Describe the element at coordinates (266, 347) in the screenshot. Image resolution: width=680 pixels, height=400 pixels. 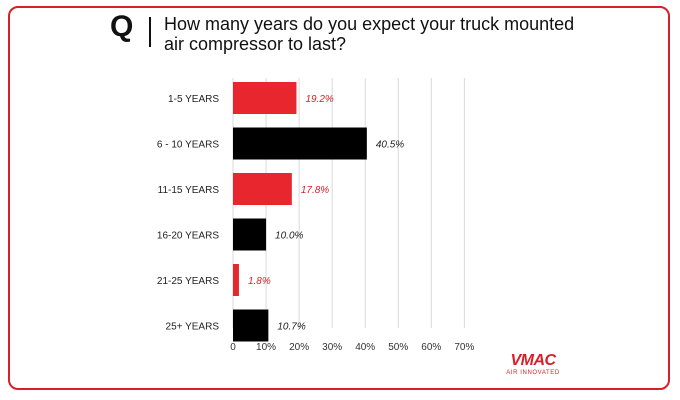
I see `x-tick-label: 10%` at that location.